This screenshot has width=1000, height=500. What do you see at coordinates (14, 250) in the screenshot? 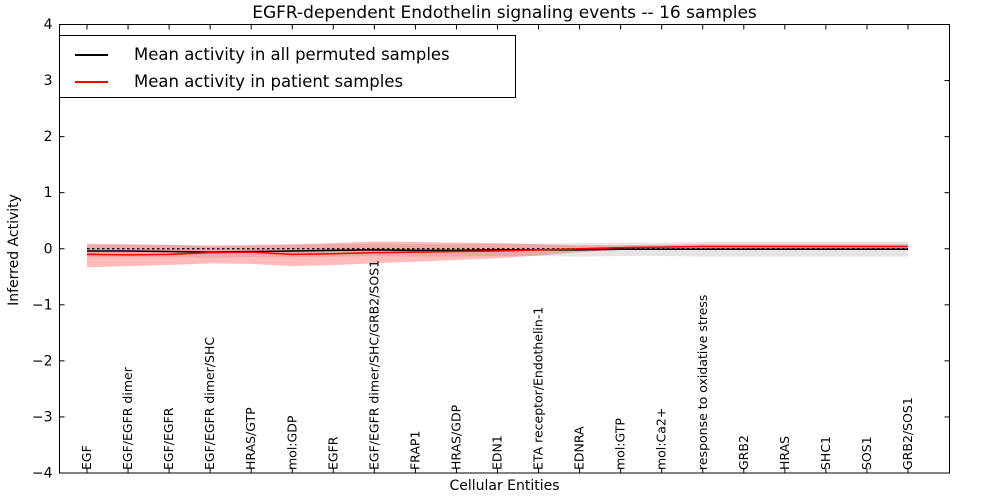
I see `y-axis-label: Inferred Activity` at bounding box center [14, 250].